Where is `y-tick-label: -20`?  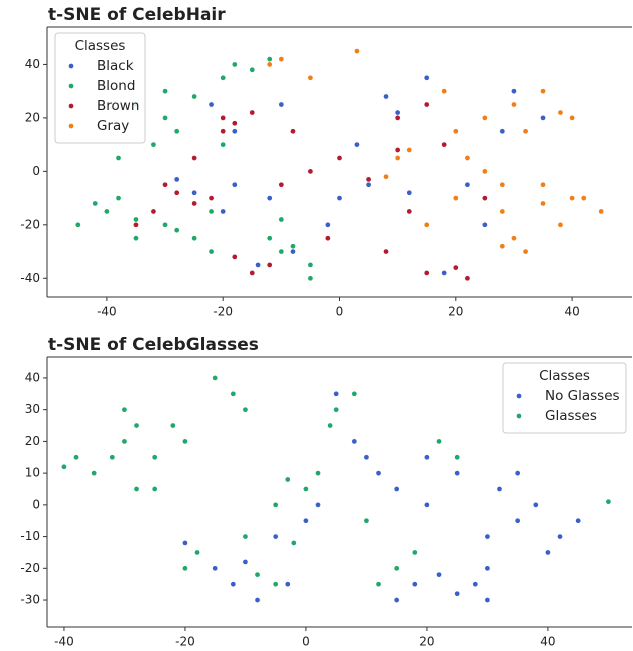
y-tick-label: -20 is located at coordinates (30, 224).